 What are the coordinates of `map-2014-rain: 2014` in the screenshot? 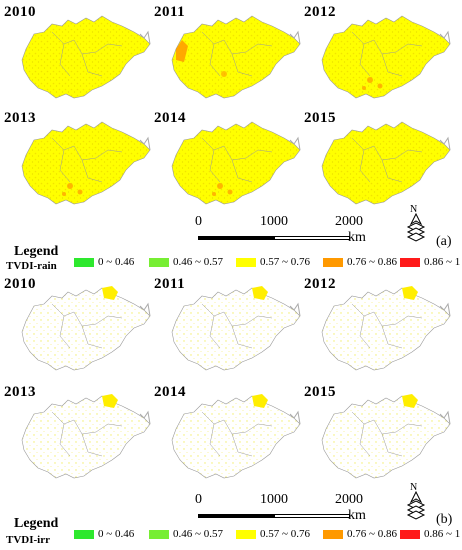 It's located at (229, 160).